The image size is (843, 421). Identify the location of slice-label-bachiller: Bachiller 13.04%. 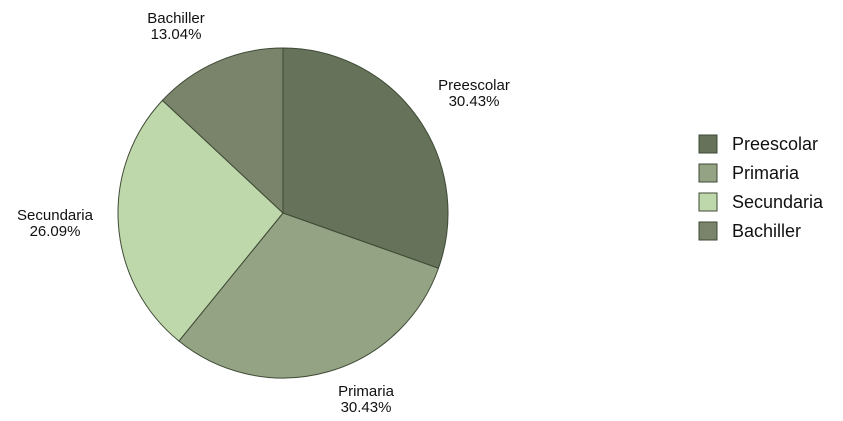
(176, 26).